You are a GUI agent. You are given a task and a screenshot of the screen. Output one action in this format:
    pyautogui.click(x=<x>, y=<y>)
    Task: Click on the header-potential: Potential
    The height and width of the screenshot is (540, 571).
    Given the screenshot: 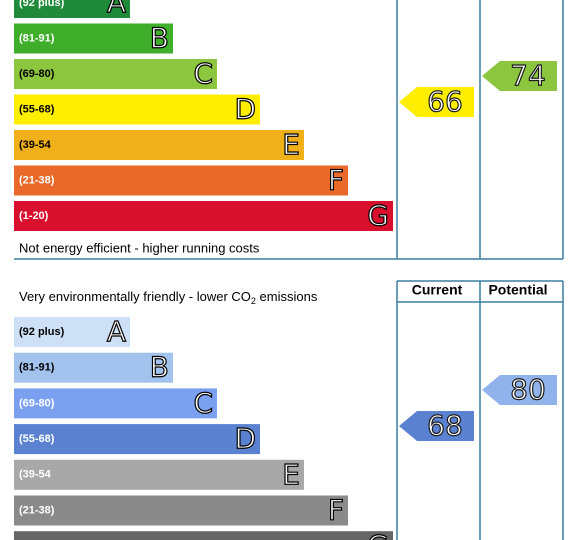 What is the action you would take?
    pyautogui.click(x=517, y=290)
    